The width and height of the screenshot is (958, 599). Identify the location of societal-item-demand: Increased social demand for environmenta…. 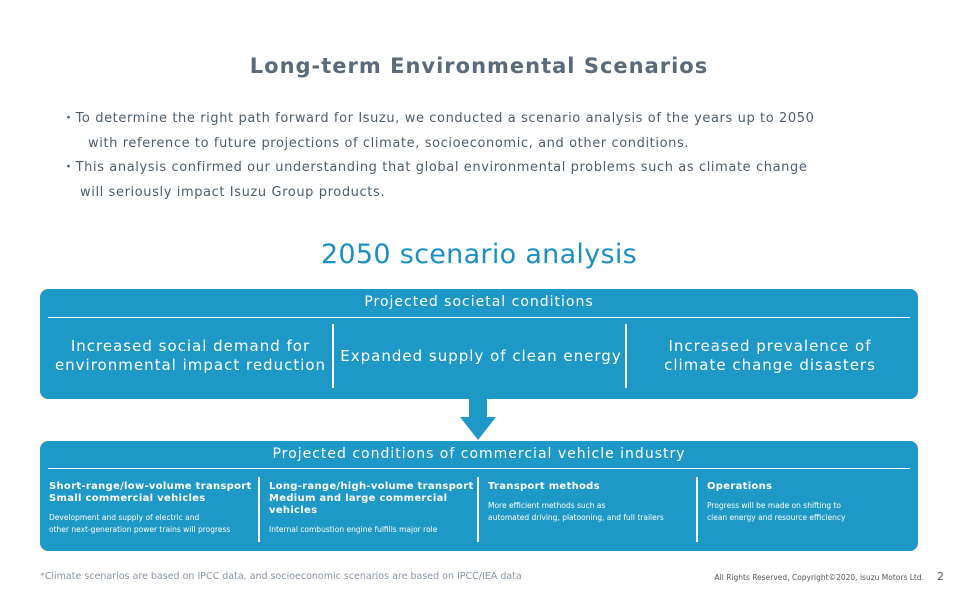
(190, 355).